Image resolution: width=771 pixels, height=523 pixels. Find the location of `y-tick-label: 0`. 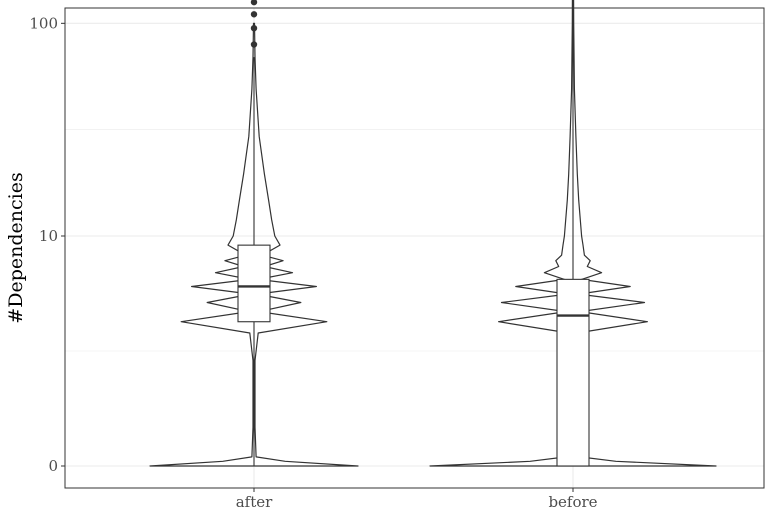

y-tick-label: 0 is located at coordinates (53, 466).